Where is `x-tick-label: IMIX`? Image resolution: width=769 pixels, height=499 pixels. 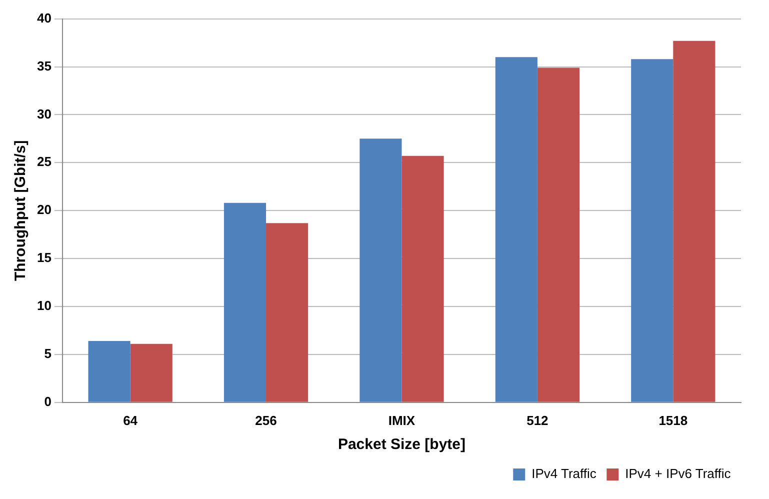 x-tick-label: IMIX is located at coordinates (402, 420).